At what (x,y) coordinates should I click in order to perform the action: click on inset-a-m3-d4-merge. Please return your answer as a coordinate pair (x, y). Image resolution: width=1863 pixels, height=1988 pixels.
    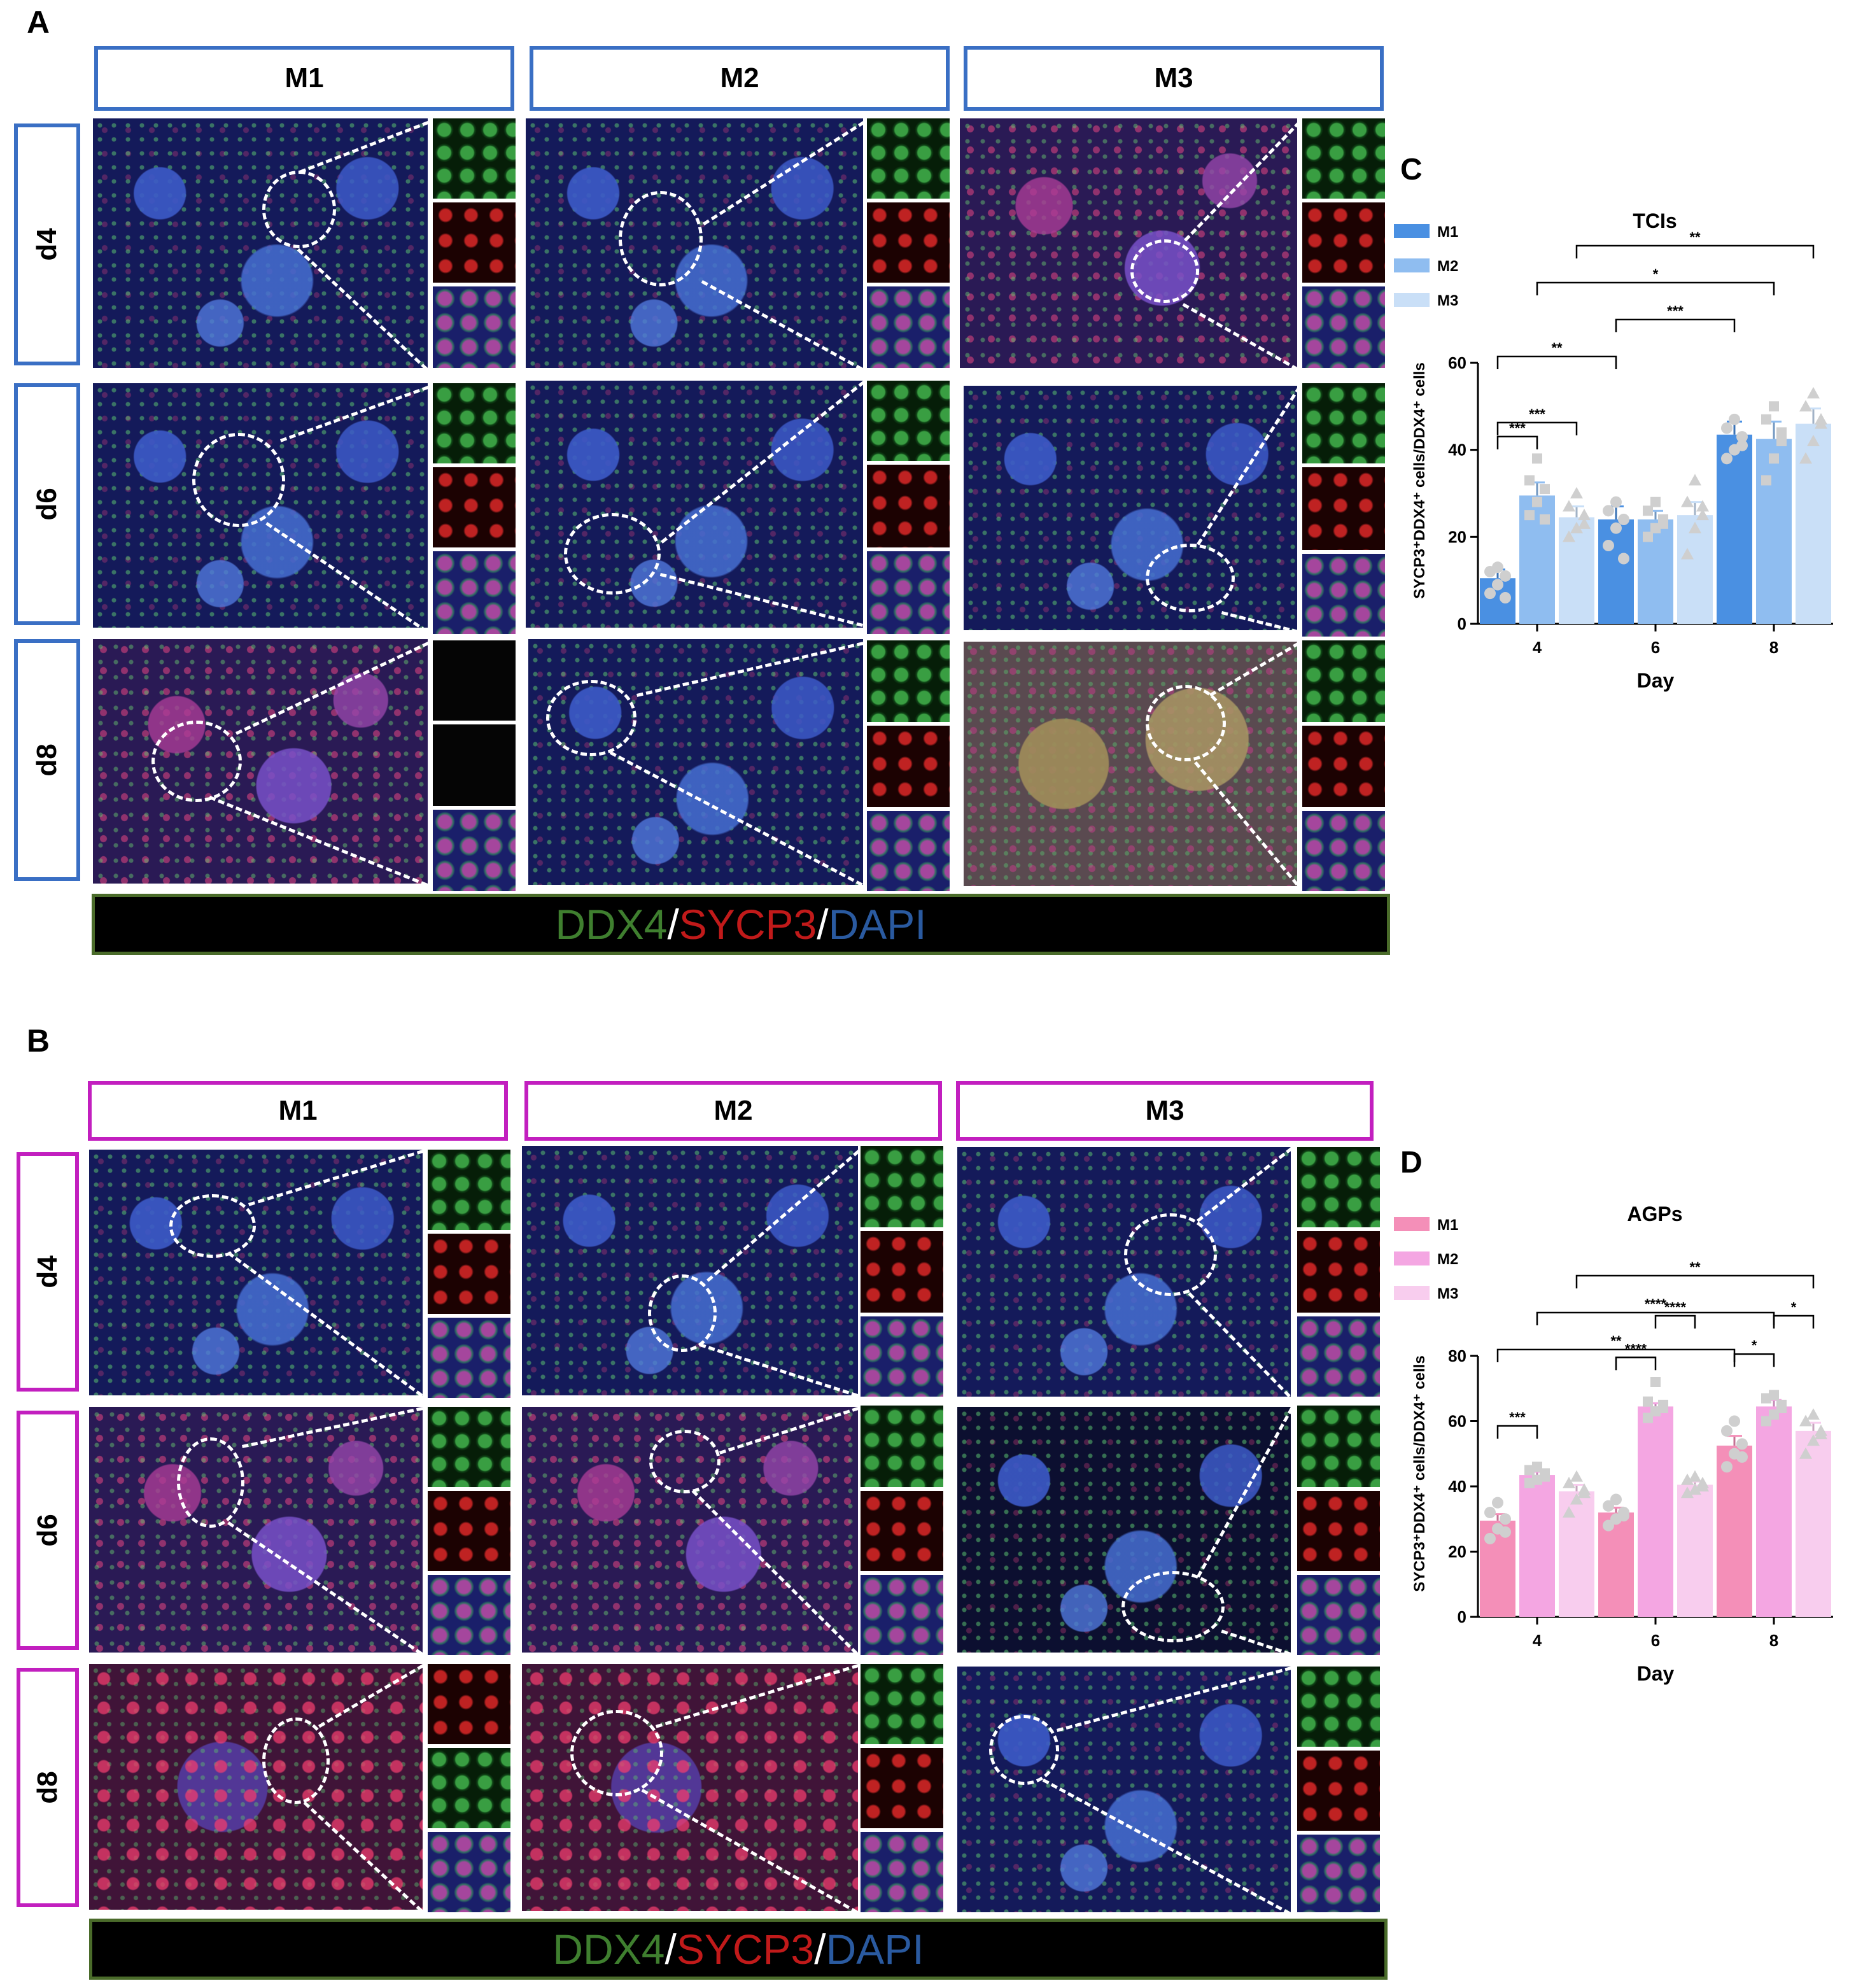
    Looking at the image, I should click on (1344, 327).